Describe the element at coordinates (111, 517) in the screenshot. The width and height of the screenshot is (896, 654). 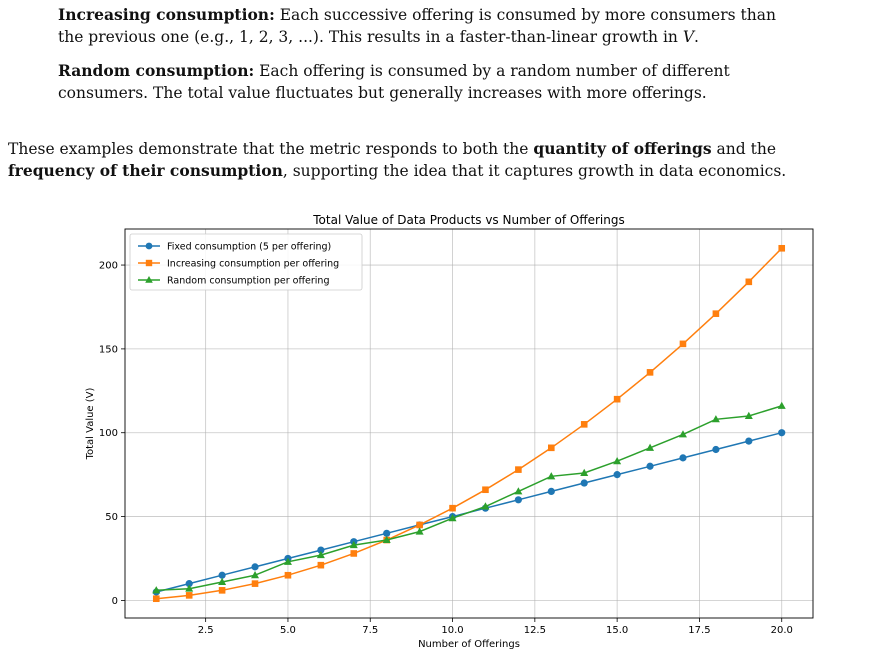
I see `y-tick-label: 50` at that location.